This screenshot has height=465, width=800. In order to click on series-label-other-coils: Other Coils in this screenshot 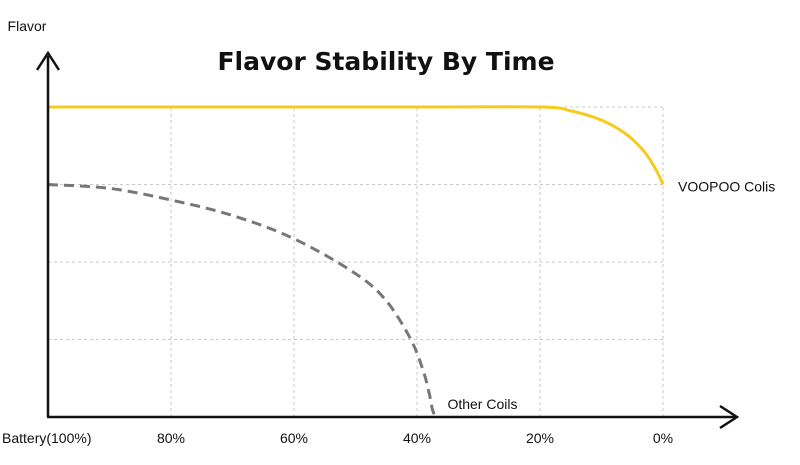, I will do `click(482, 404)`.